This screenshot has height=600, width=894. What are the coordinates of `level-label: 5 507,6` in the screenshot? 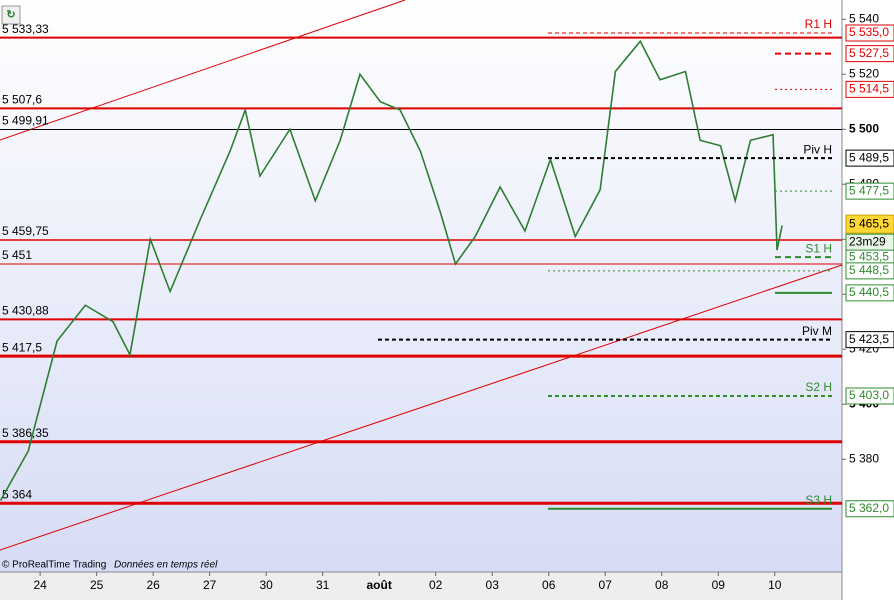 It's located at (22, 100).